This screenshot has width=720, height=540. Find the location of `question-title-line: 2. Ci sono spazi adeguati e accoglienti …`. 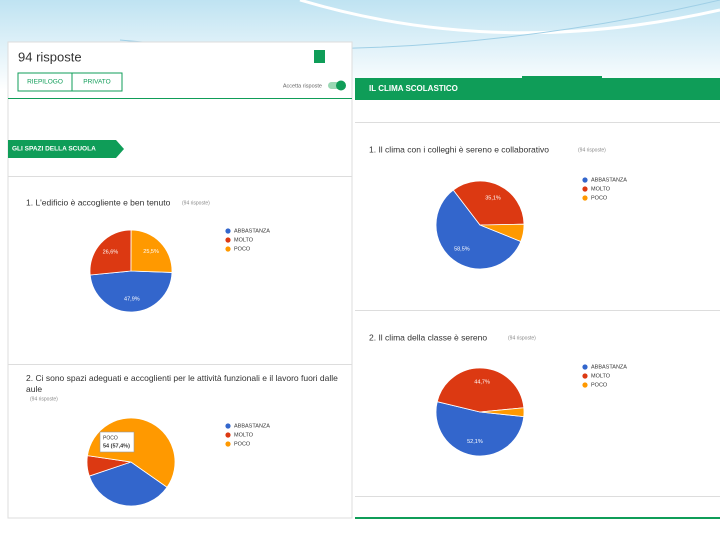

question-title-line: 2. Ci sono spazi adeguati e accoglienti … is located at coordinates (182, 378).